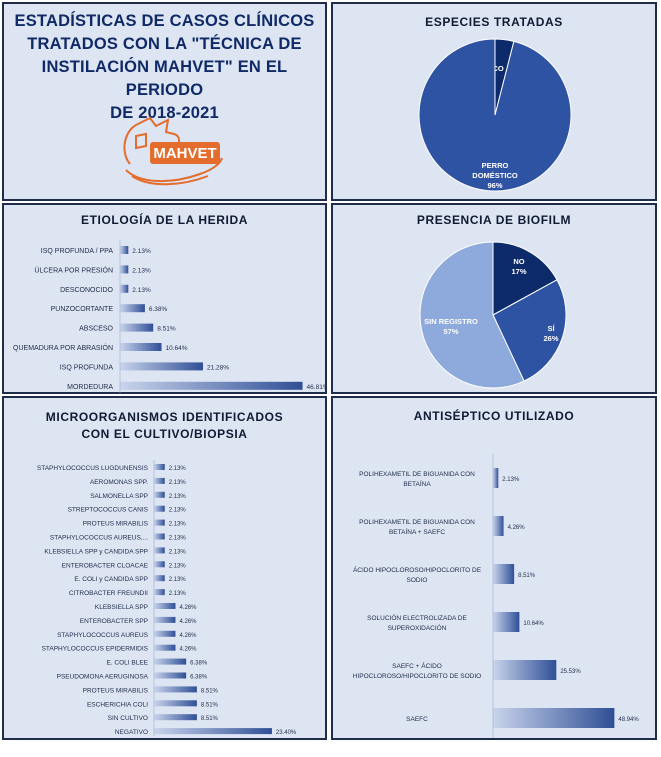  What do you see at coordinates (174, 169) in the screenshot?
I see `logo-swoosh` at bounding box center [174, 169].